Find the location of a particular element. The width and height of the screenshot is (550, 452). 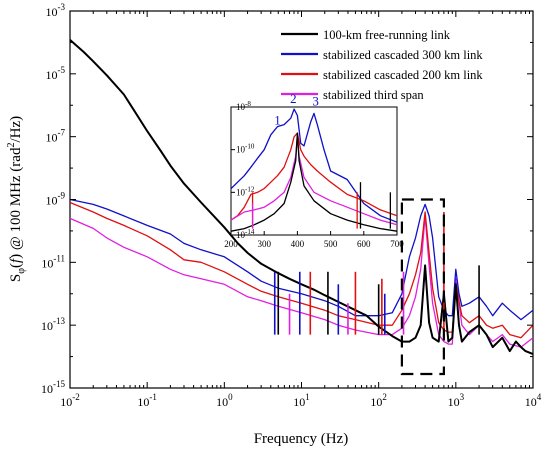

inset-x-tick-label: 400 is located at coordinates (298, 244).